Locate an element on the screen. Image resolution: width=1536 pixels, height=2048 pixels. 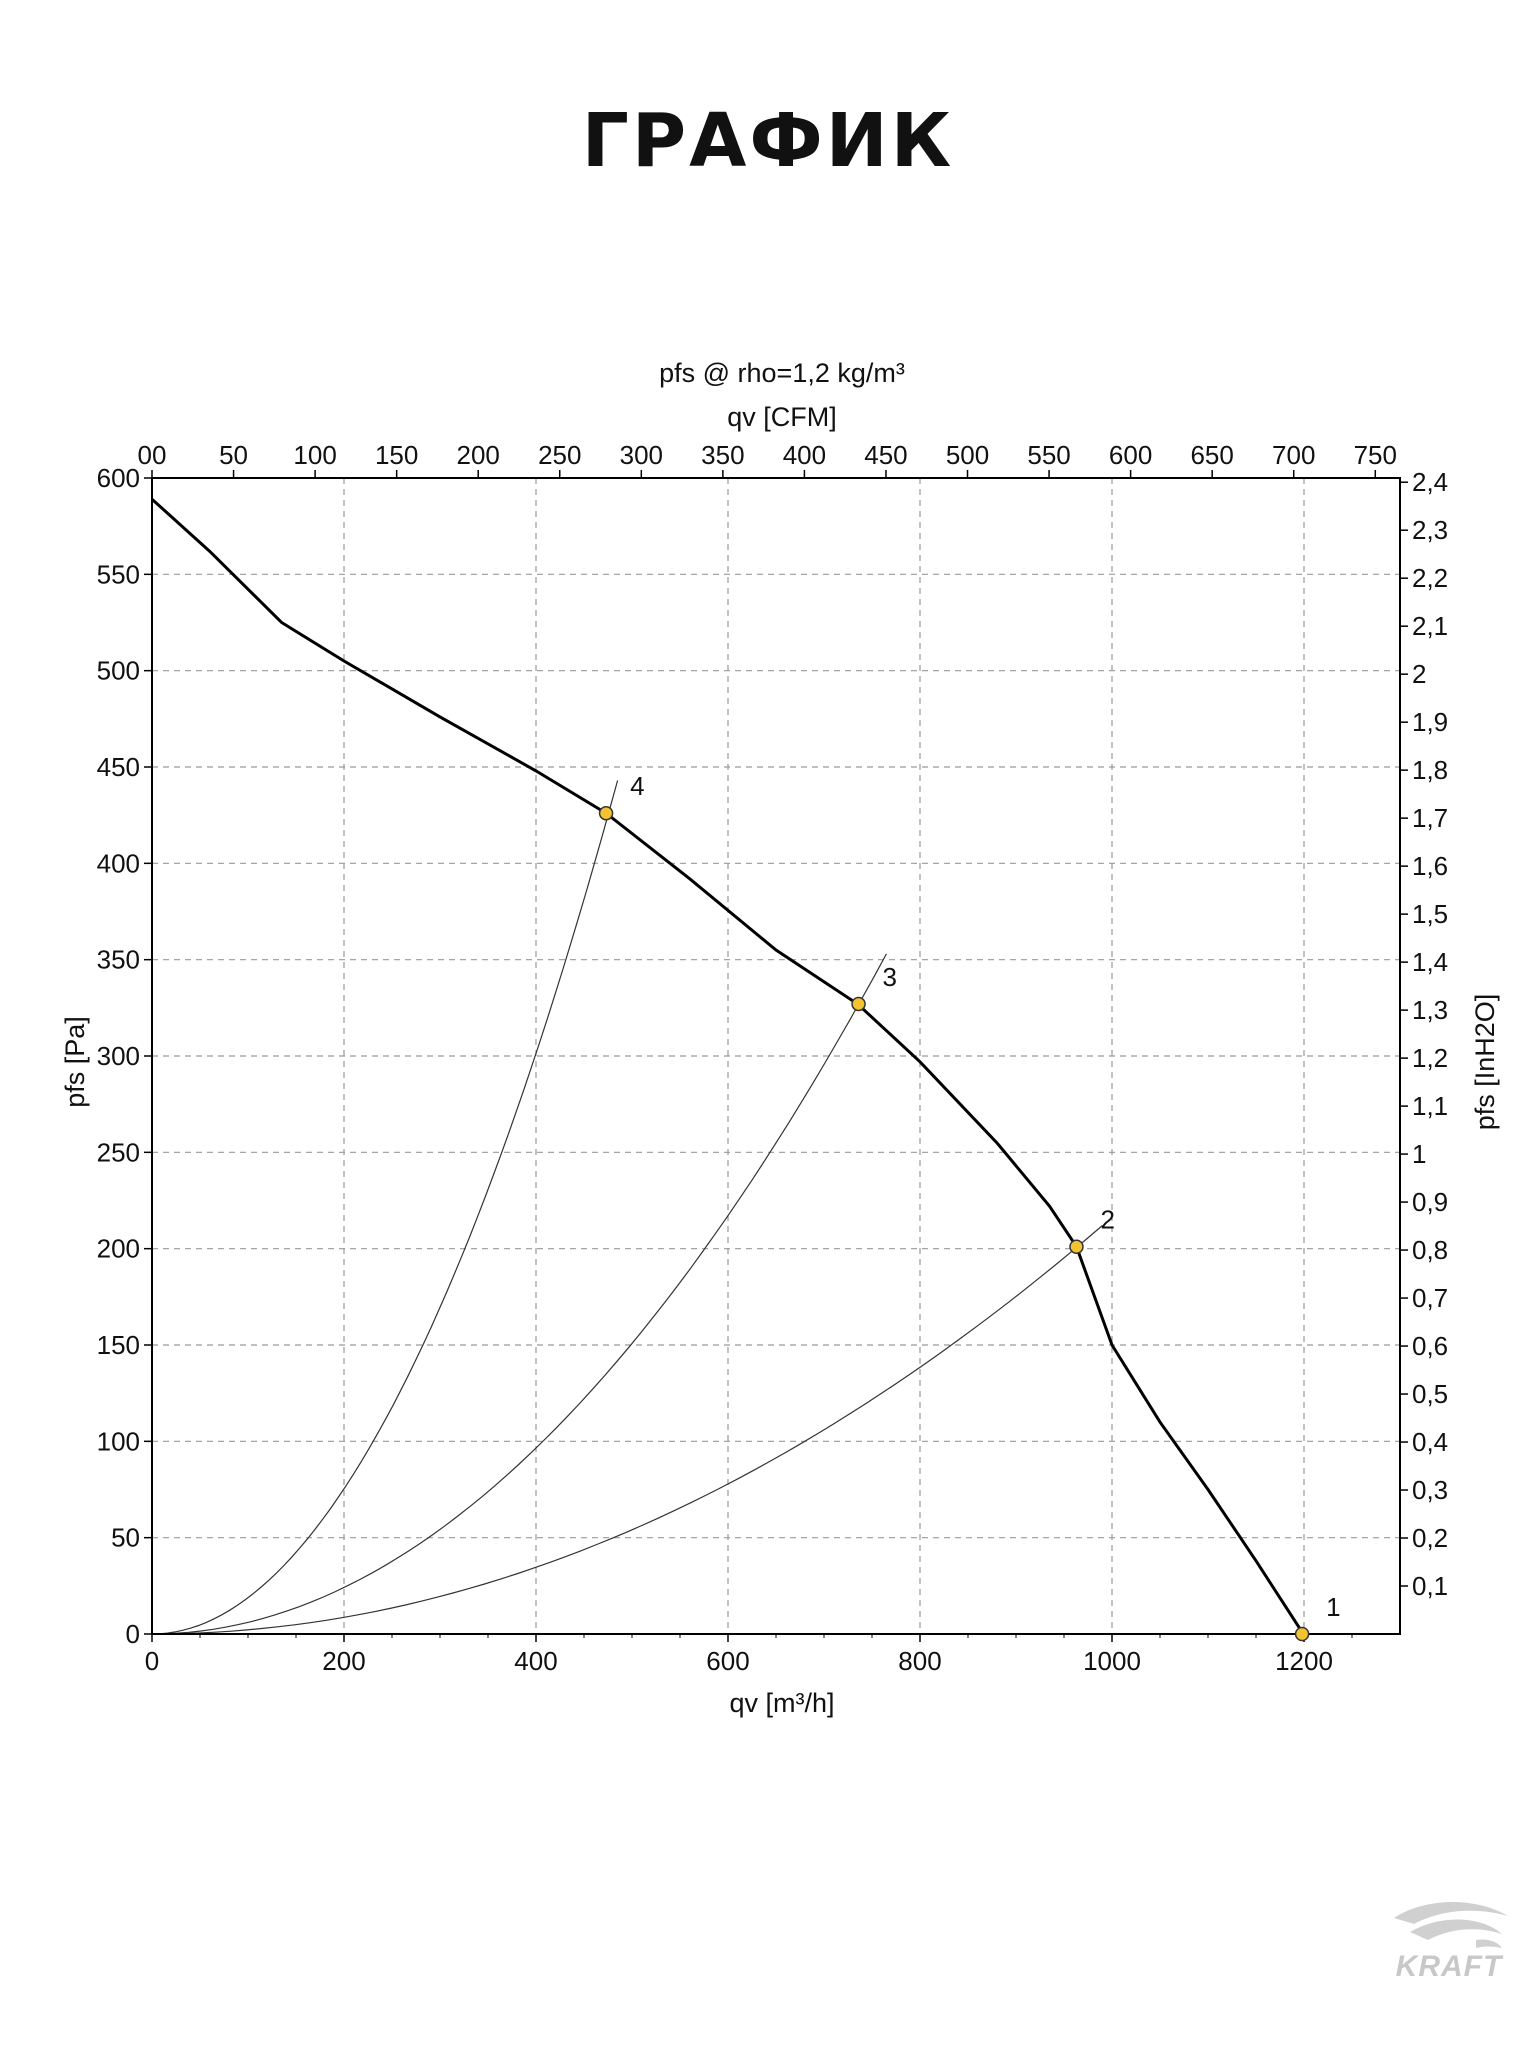
y2-tick-label: 0,4 is located at coordinates (1430, 1442).